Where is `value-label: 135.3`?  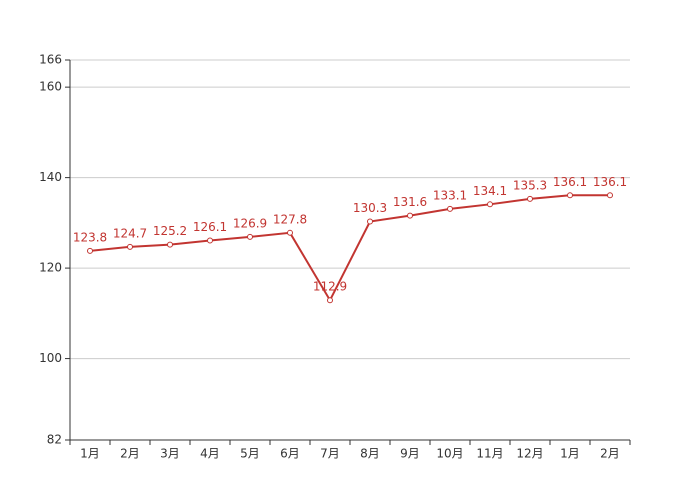 value-label: 135.3 is located at coordinates (530, 185).